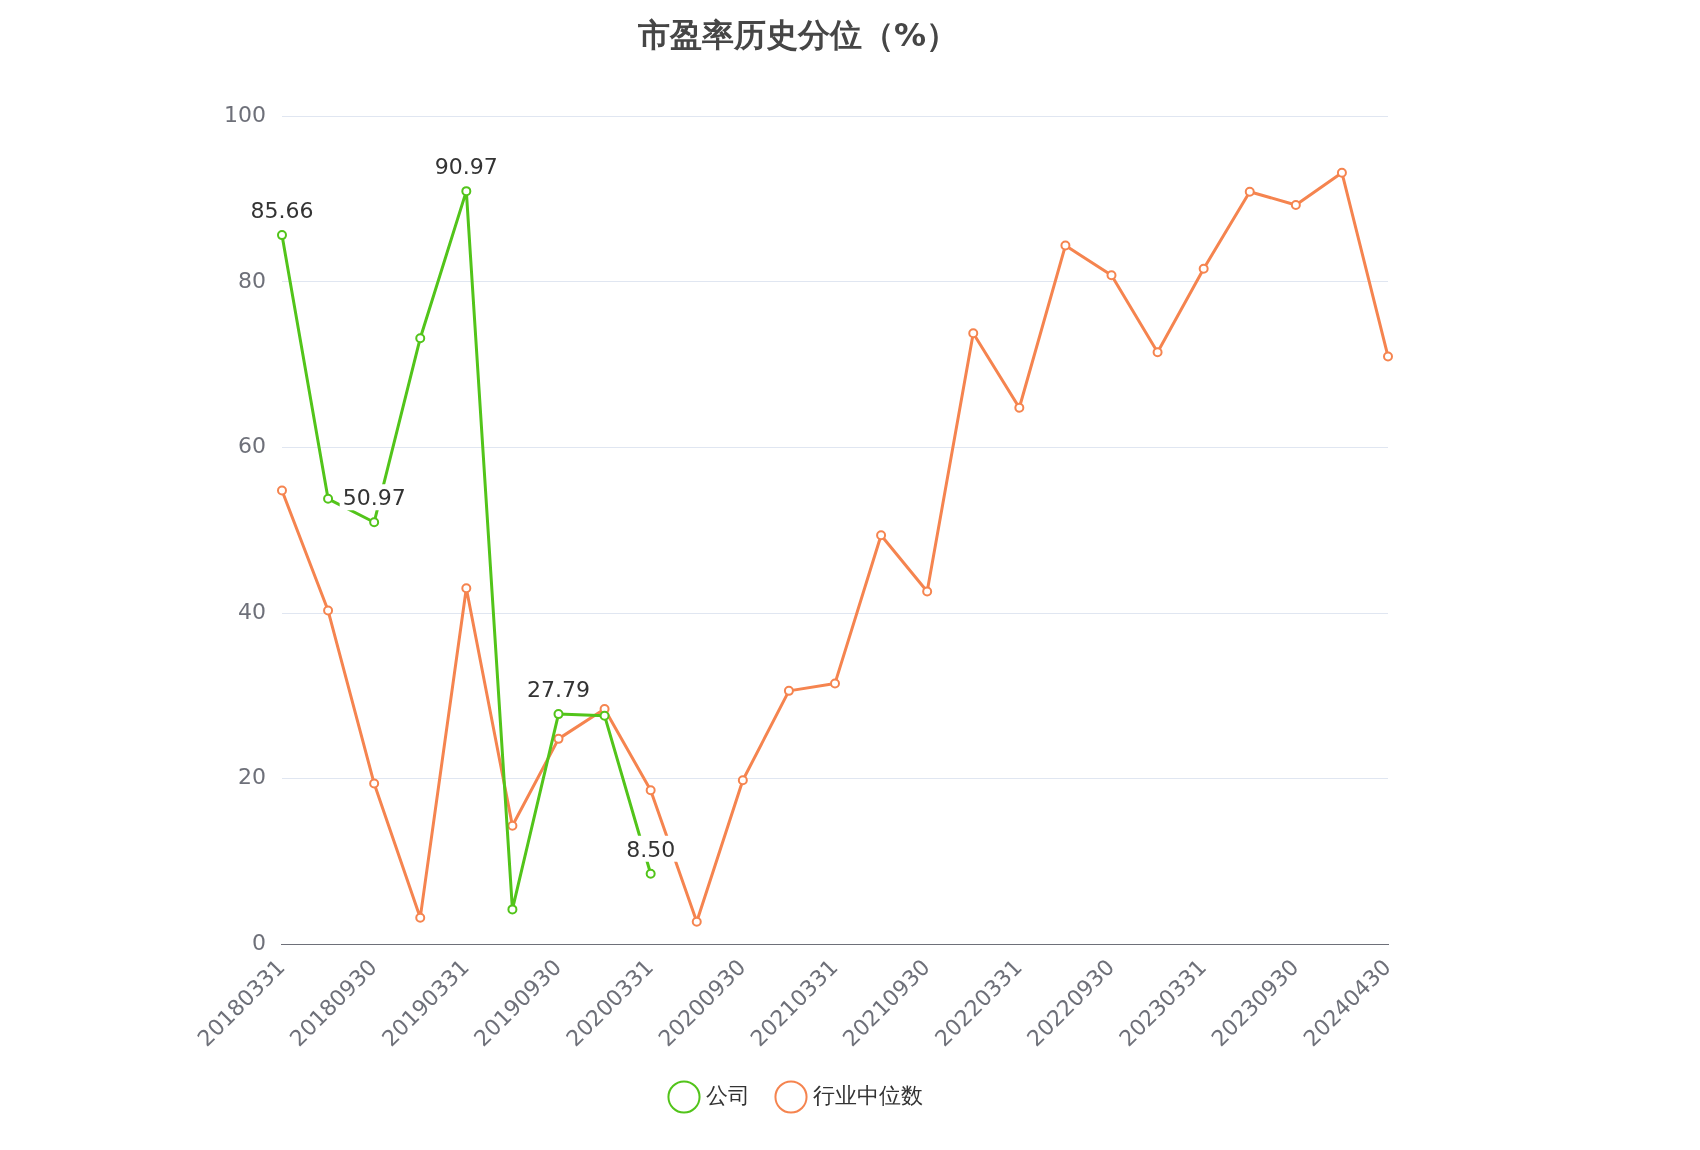 The width and height of the screenshot is (1700, 1150). Describe the element at coordinates (251, 777) in the screenshot. I see `y-tick-label: 20` at that location.